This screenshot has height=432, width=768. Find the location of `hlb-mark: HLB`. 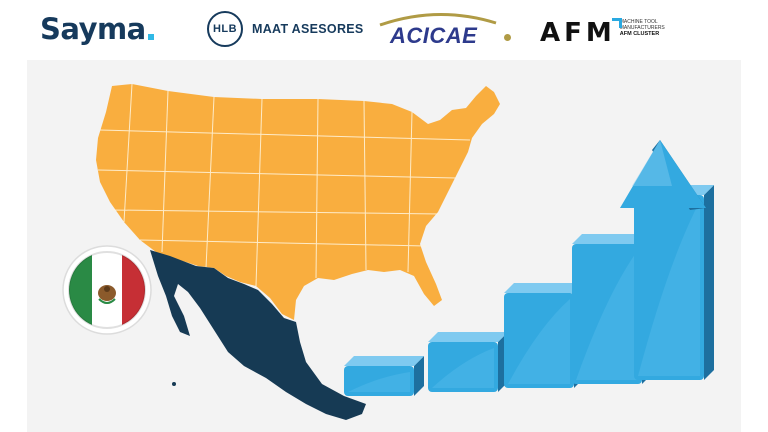

hlb-mark: HLB is located at coordinates (225, 29).